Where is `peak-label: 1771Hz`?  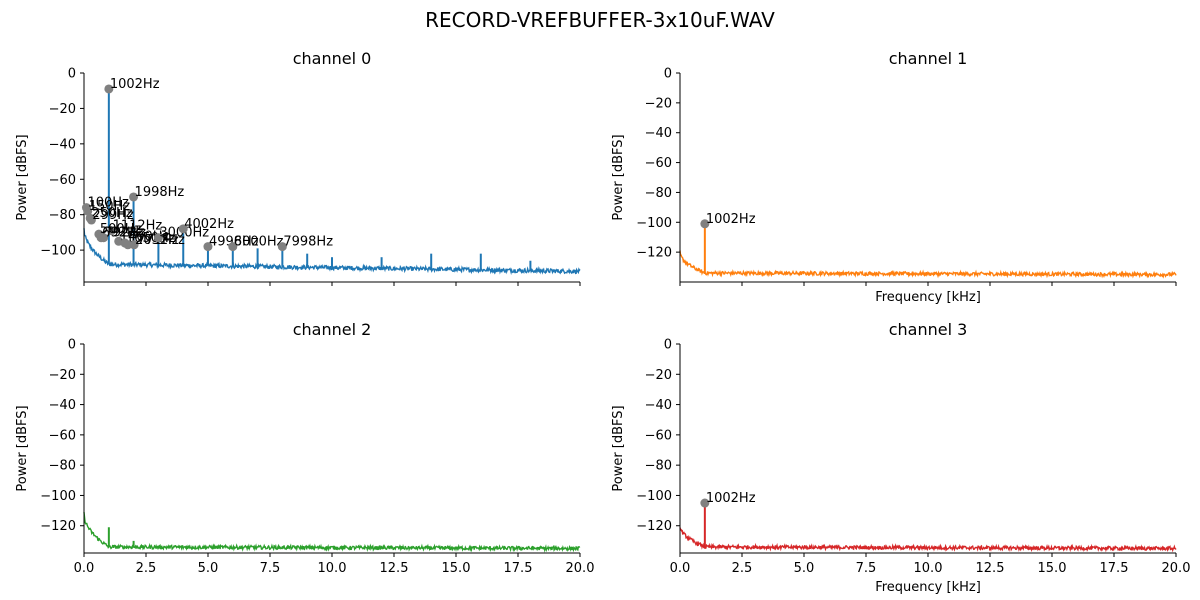
peak-label: 1771Hz is located at coordinates (154, 240).